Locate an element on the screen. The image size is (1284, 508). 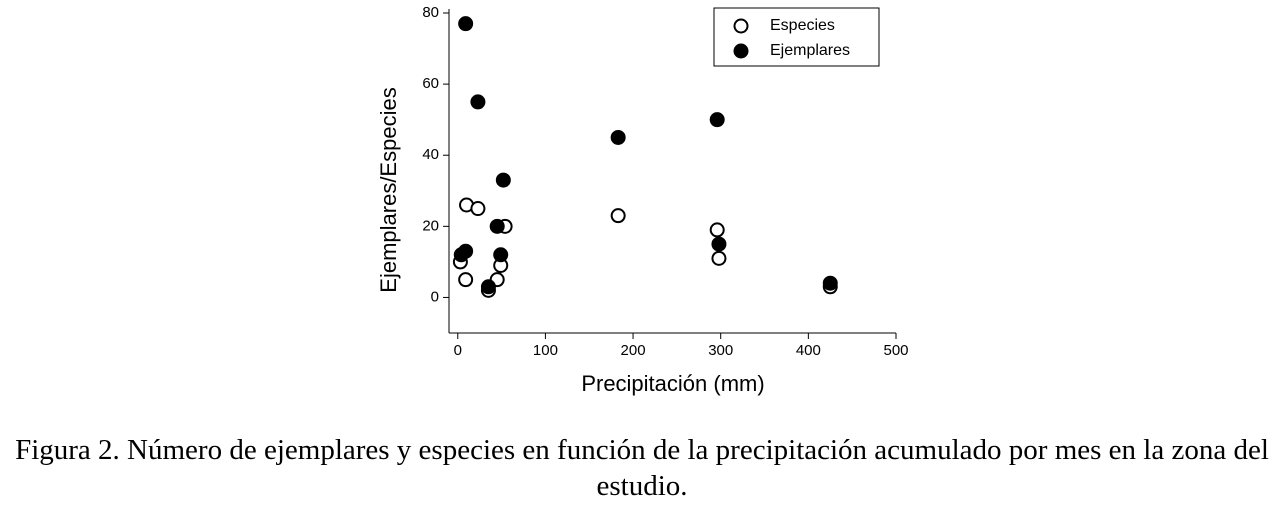
x-tick-label: 500 is located at coordinates (895, 350).